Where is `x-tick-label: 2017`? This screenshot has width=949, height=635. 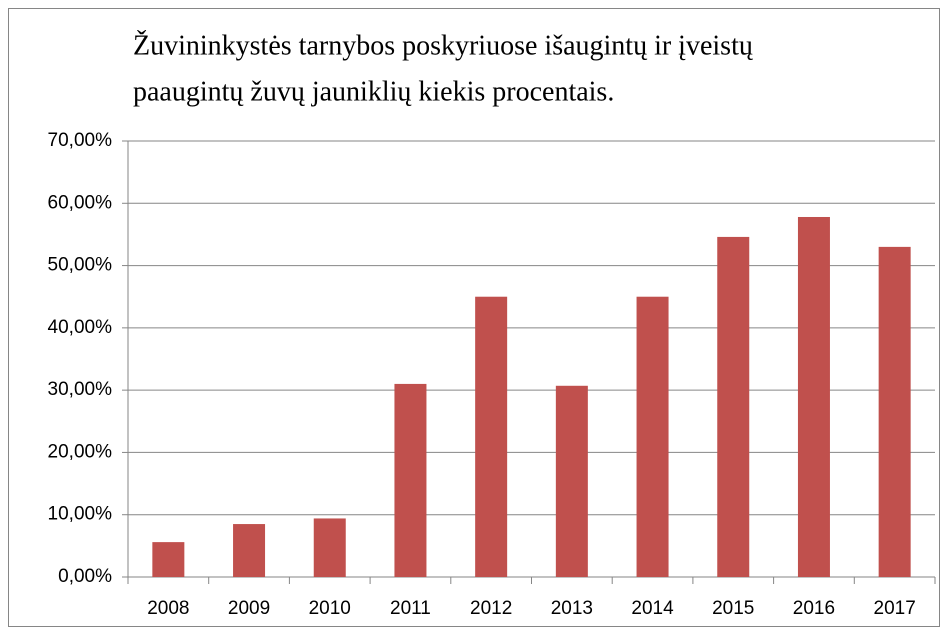 x-tick-label: 2017 is located at coordinates (895, 608).